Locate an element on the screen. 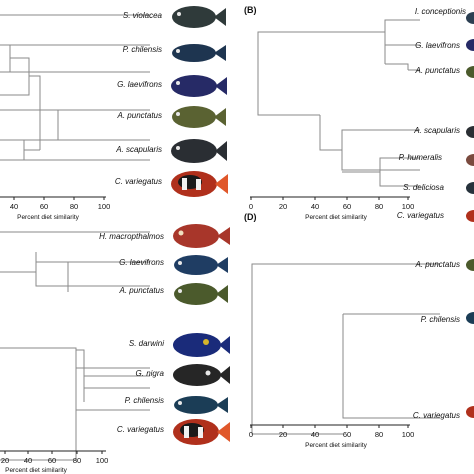 The height and width of the screenshot is (474, 474). panel-label: (D) is located at coordinates (250, 217).